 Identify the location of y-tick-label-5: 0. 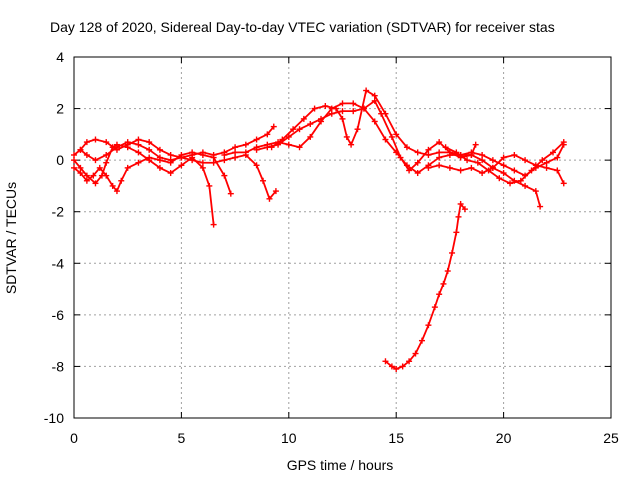
(60, 160).